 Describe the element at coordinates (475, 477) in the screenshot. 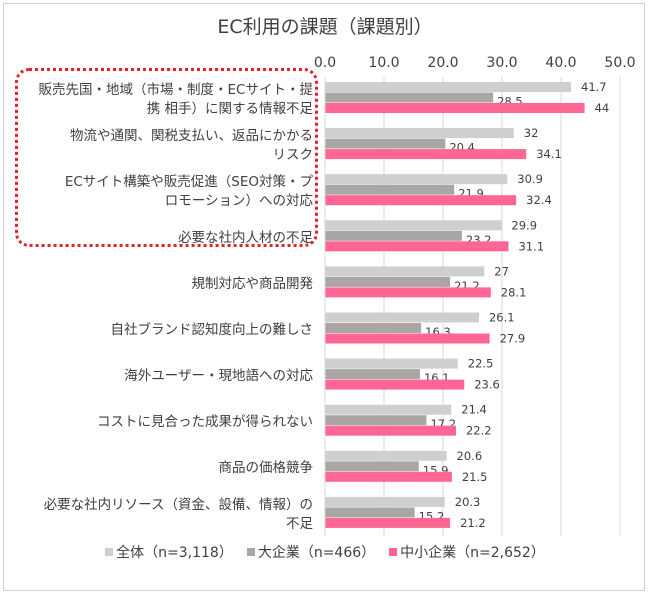

I see `data-label: 21.5` at that location.